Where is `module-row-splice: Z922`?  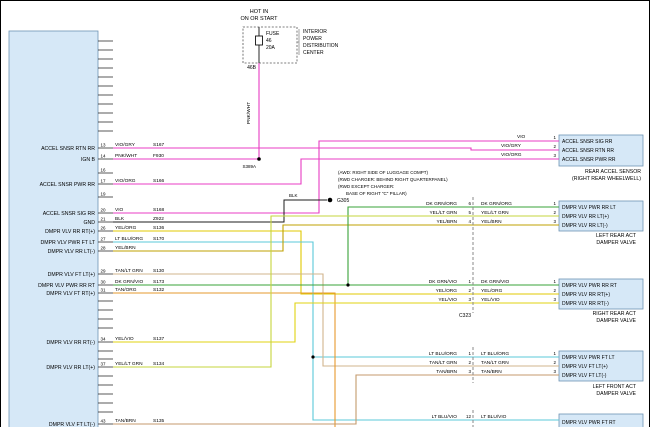
module-row-splice: Z922 is located at coordinates (158, 219).